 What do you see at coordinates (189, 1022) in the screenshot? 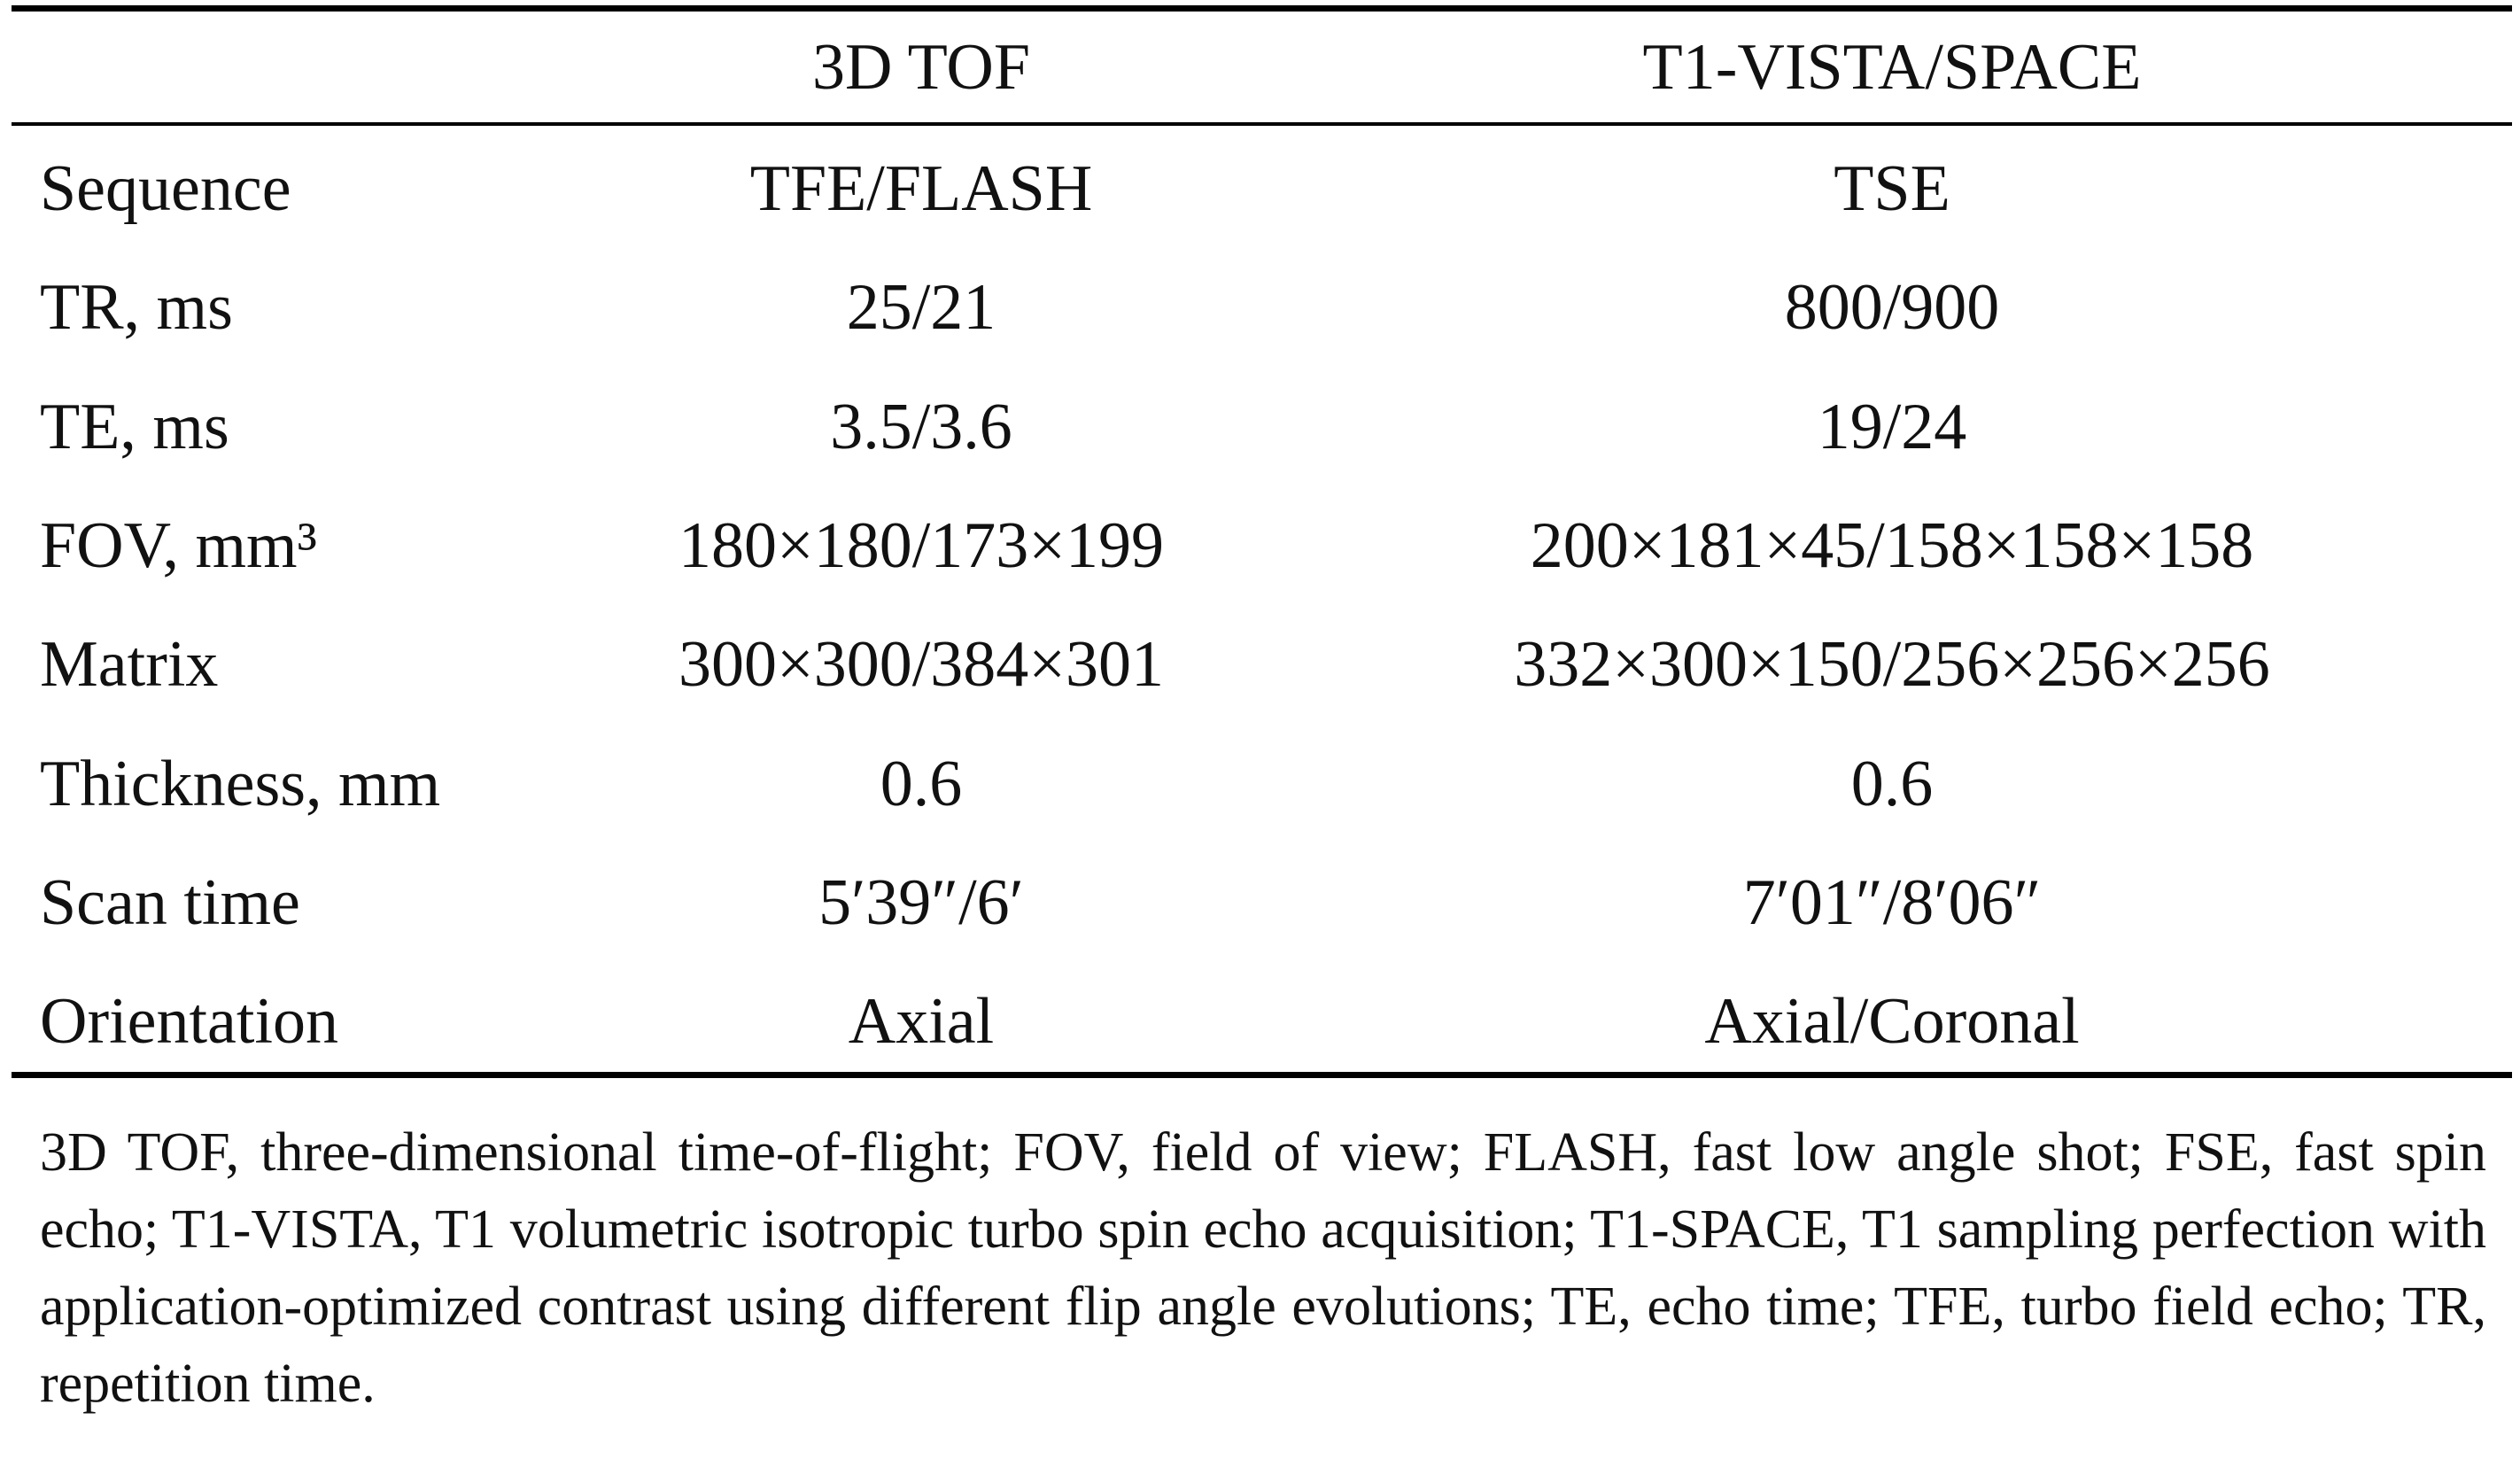
I see `row-label: Orientation` at bounding box center [189, 1022].